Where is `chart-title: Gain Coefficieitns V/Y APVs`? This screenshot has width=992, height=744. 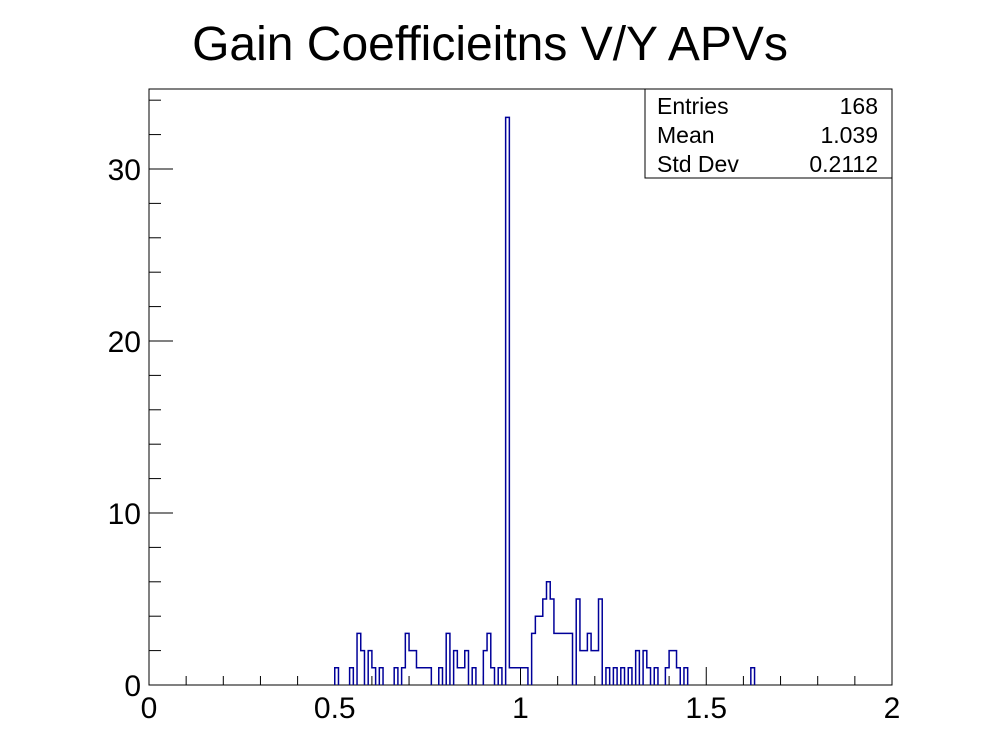 chart-title: Gain Coefficieitns V/Y APVs is located at coordinates (490, 44).